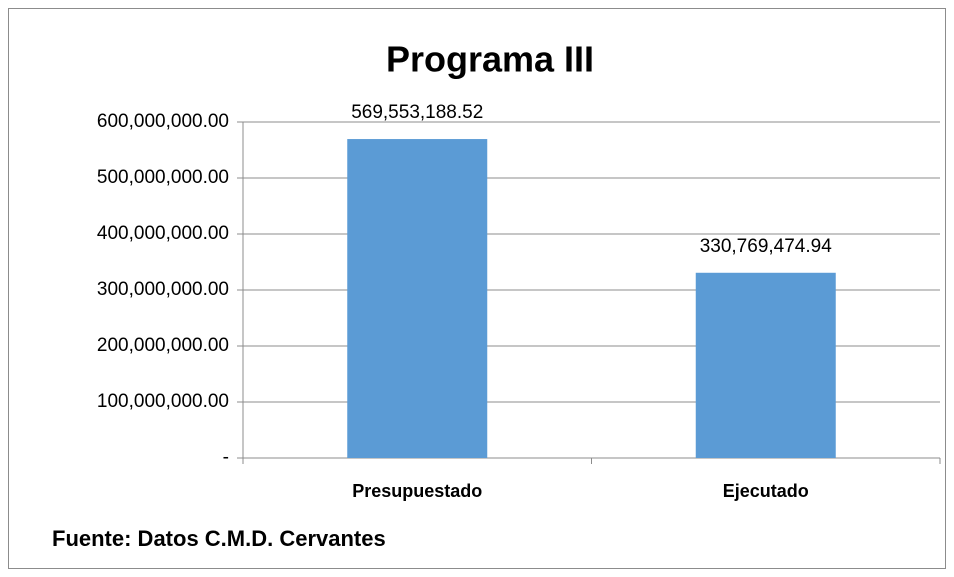 The height and width of the screenshot is (577, 954). I want to click on data-label: 569,553,188.52, so click(417, 112).